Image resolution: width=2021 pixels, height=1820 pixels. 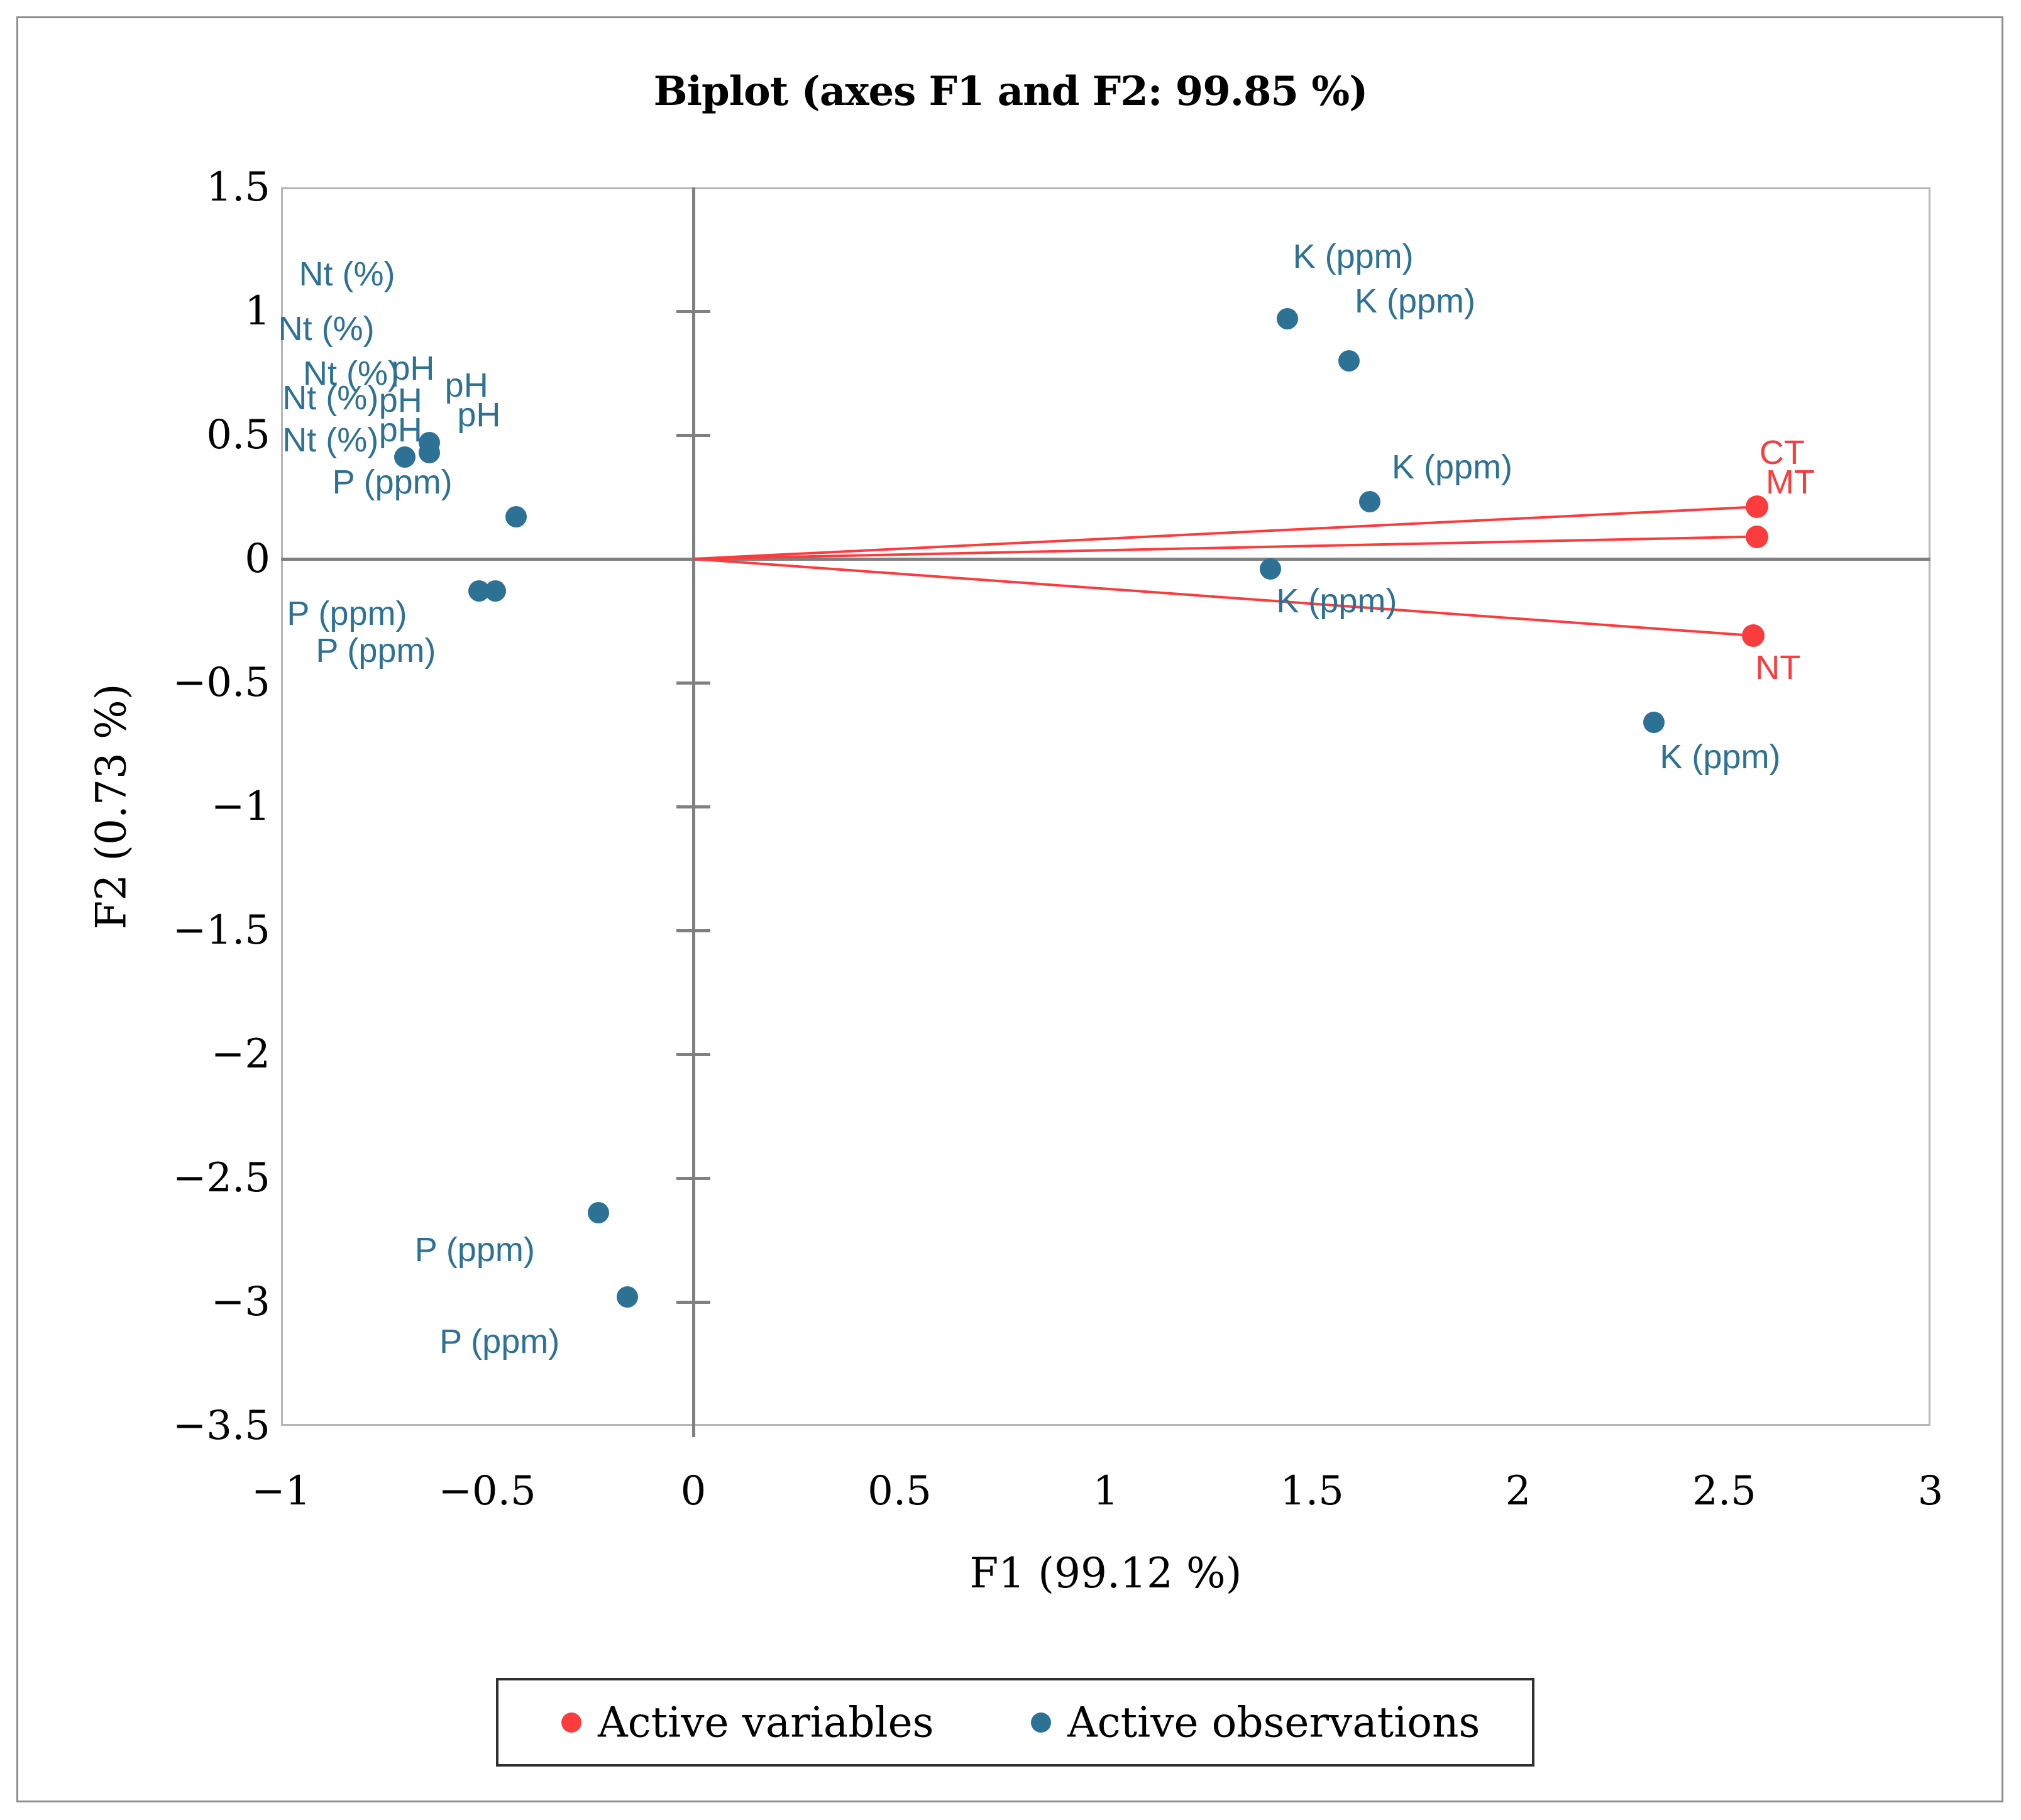 What do you see at coordinates (221, 1178) in the screenshot?
I see `y-tick-label: −2.5` at bounding box center [221, 1178].